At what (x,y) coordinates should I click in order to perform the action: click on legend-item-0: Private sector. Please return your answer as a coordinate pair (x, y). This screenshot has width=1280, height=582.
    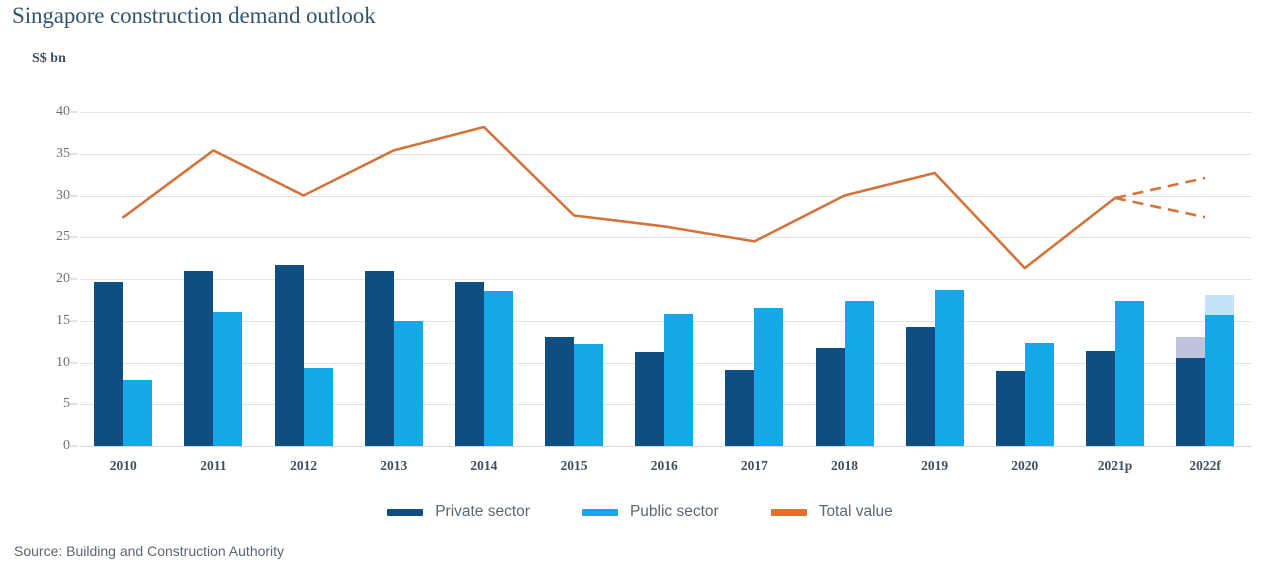
    Looking at the image, I should click on (458, 512).